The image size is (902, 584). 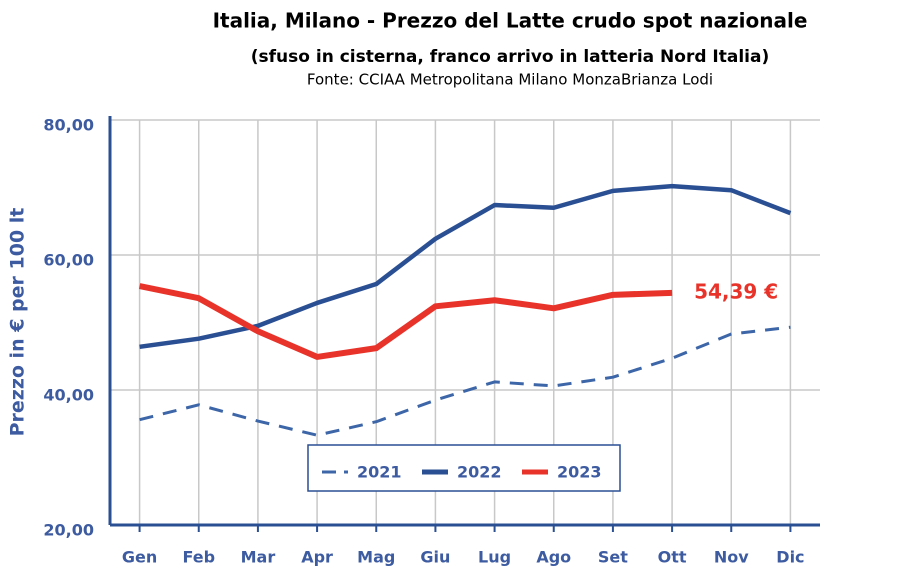 I want to click on x-tick-label: Feb, so click(x=198, y=557).